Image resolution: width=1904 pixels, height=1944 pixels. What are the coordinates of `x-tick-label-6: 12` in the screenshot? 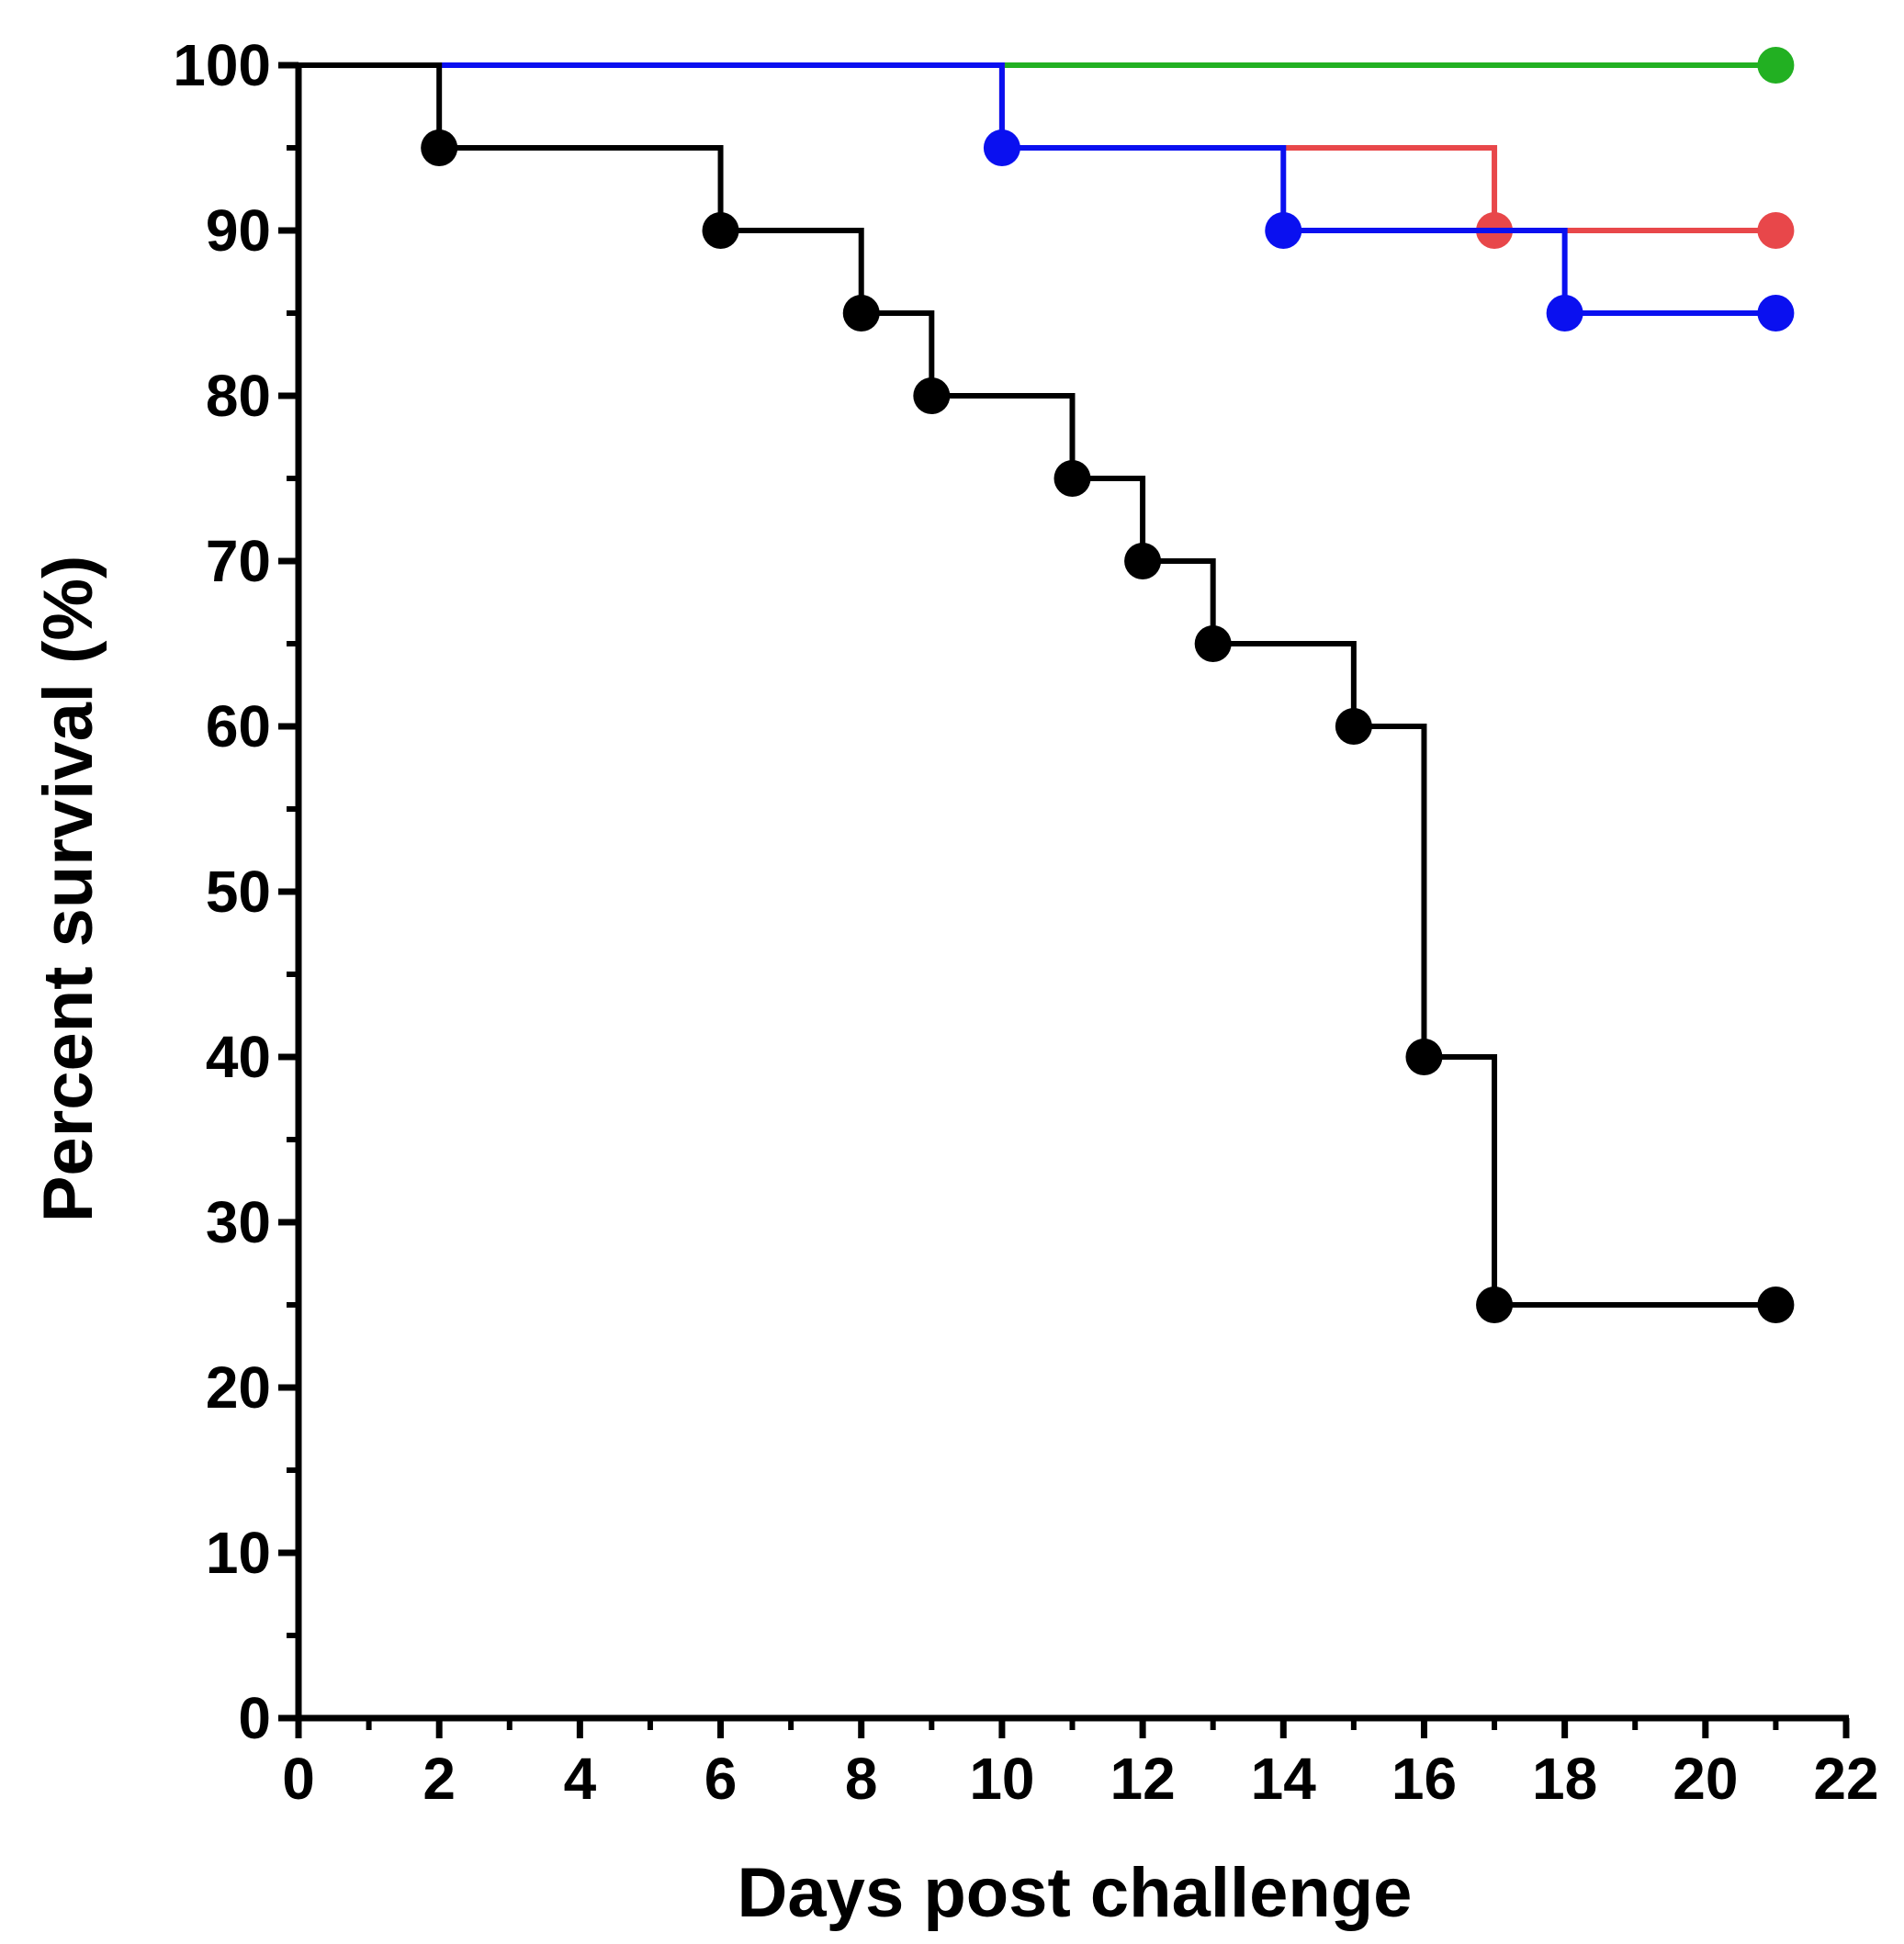 It's located at (1142, 1779).